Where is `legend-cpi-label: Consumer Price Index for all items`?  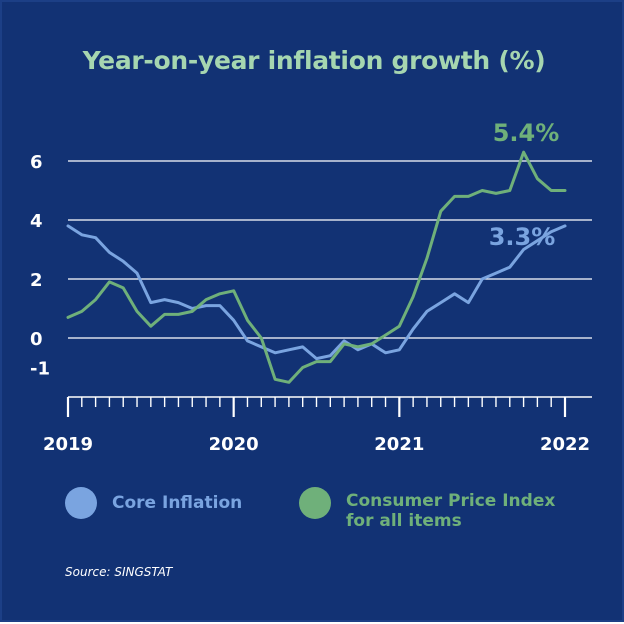
legend-cpi-label: Consumer Price Index for all items is located at coordinates (451, 511).